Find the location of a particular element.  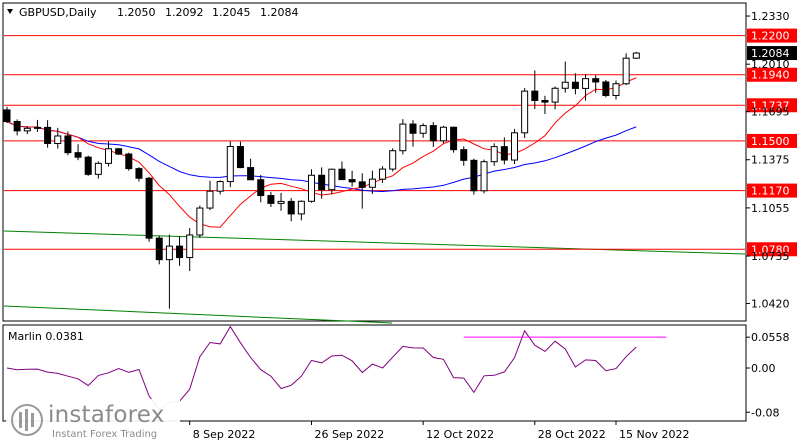

symbol-label: GBPUSD,Daily is located at coordinates (58, 12).